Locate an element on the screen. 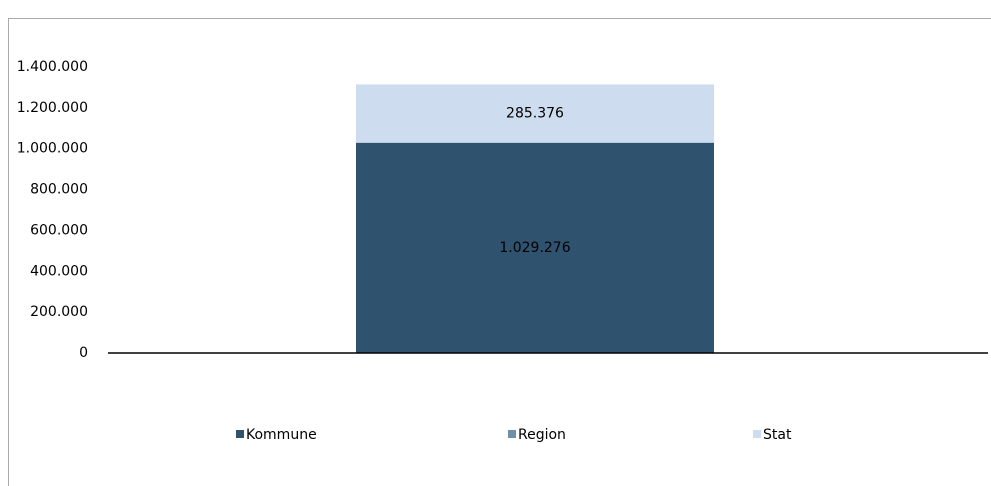 The height and width of the screenshot is (486, 991). legend-label: Region is located at coordinates (542, 435).